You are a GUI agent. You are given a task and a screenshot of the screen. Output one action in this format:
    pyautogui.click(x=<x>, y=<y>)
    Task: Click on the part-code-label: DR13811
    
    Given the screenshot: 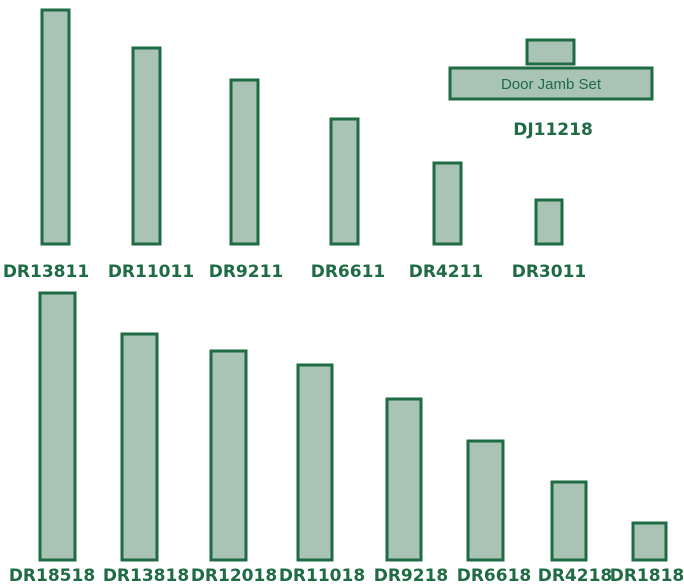 What is the action you would take?
    pyautogui.click(x=46, y=272)
    